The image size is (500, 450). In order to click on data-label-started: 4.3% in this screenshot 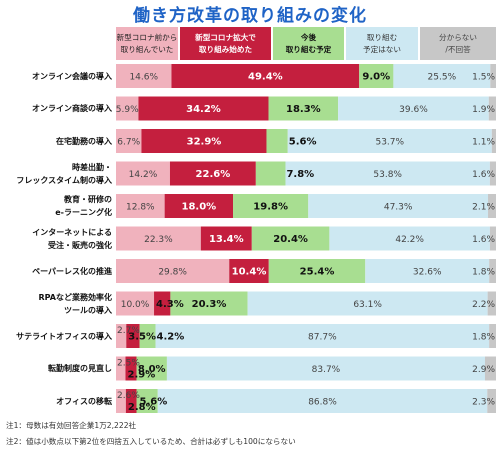, I will do `click(170, 304)`.